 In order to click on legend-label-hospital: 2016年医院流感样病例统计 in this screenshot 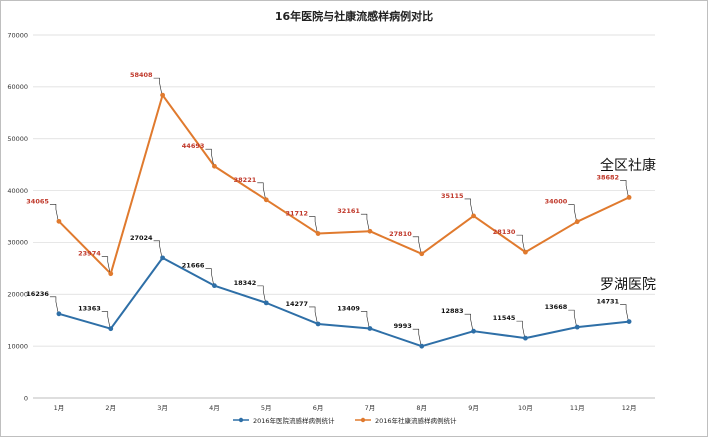, I will do `click(294, 420)`.